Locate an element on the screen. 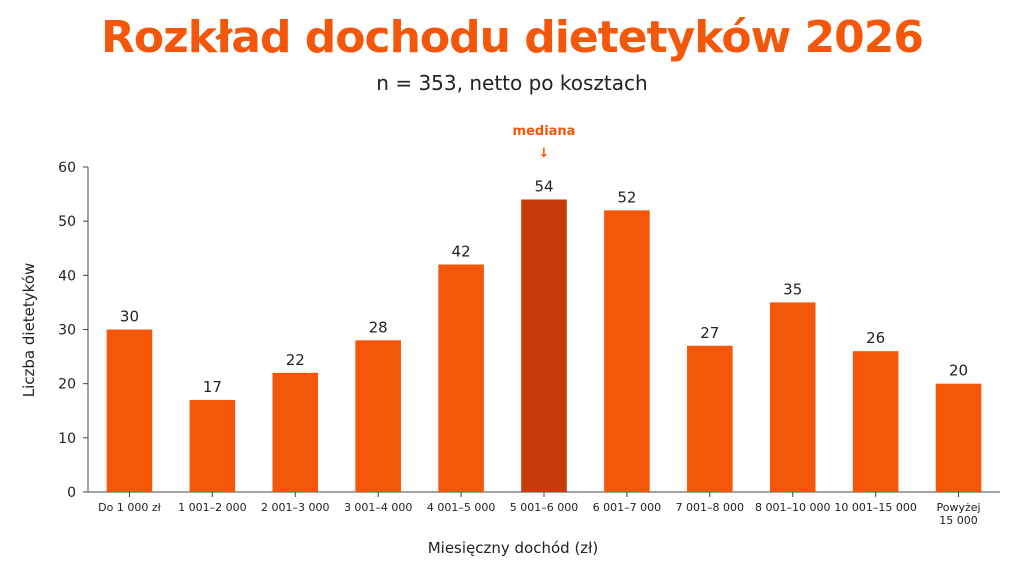 This screenshot has width=1024, height=572. y-tick-label: 40 is located at coordinates (67, 276).